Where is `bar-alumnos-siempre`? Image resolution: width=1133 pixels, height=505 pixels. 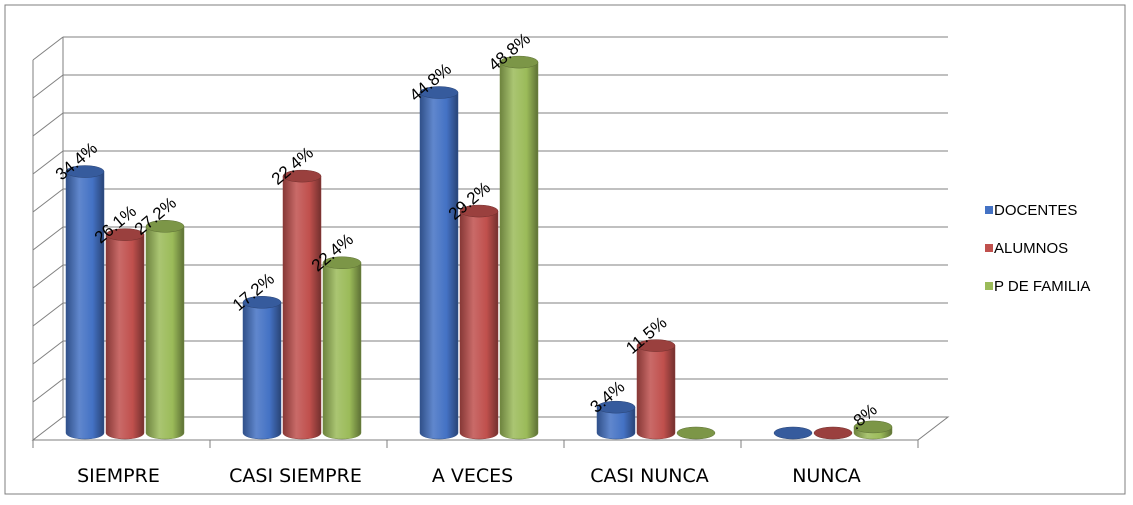 bar-alumnos-siempre is located at coordinates (125, 334).